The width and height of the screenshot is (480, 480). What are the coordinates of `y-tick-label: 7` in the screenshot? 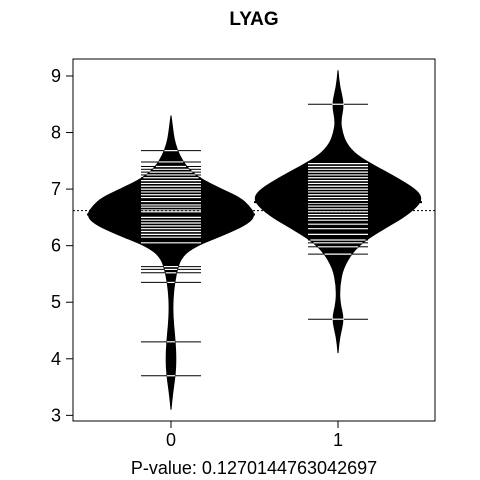 It's located at (56, 189).